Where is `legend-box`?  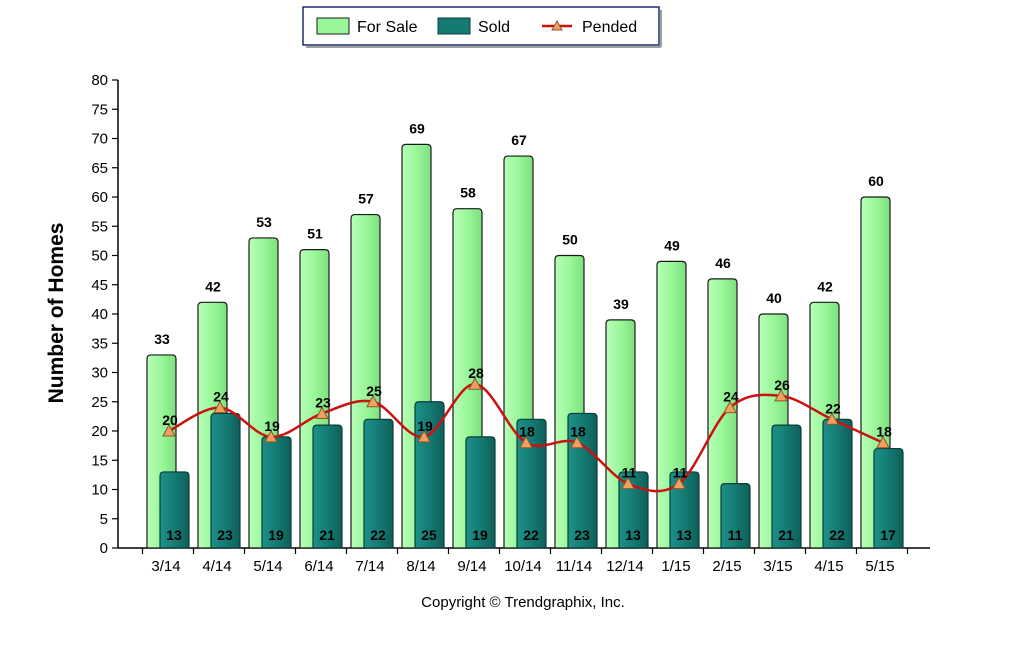
legend-box is located at coordinates (481, 26).